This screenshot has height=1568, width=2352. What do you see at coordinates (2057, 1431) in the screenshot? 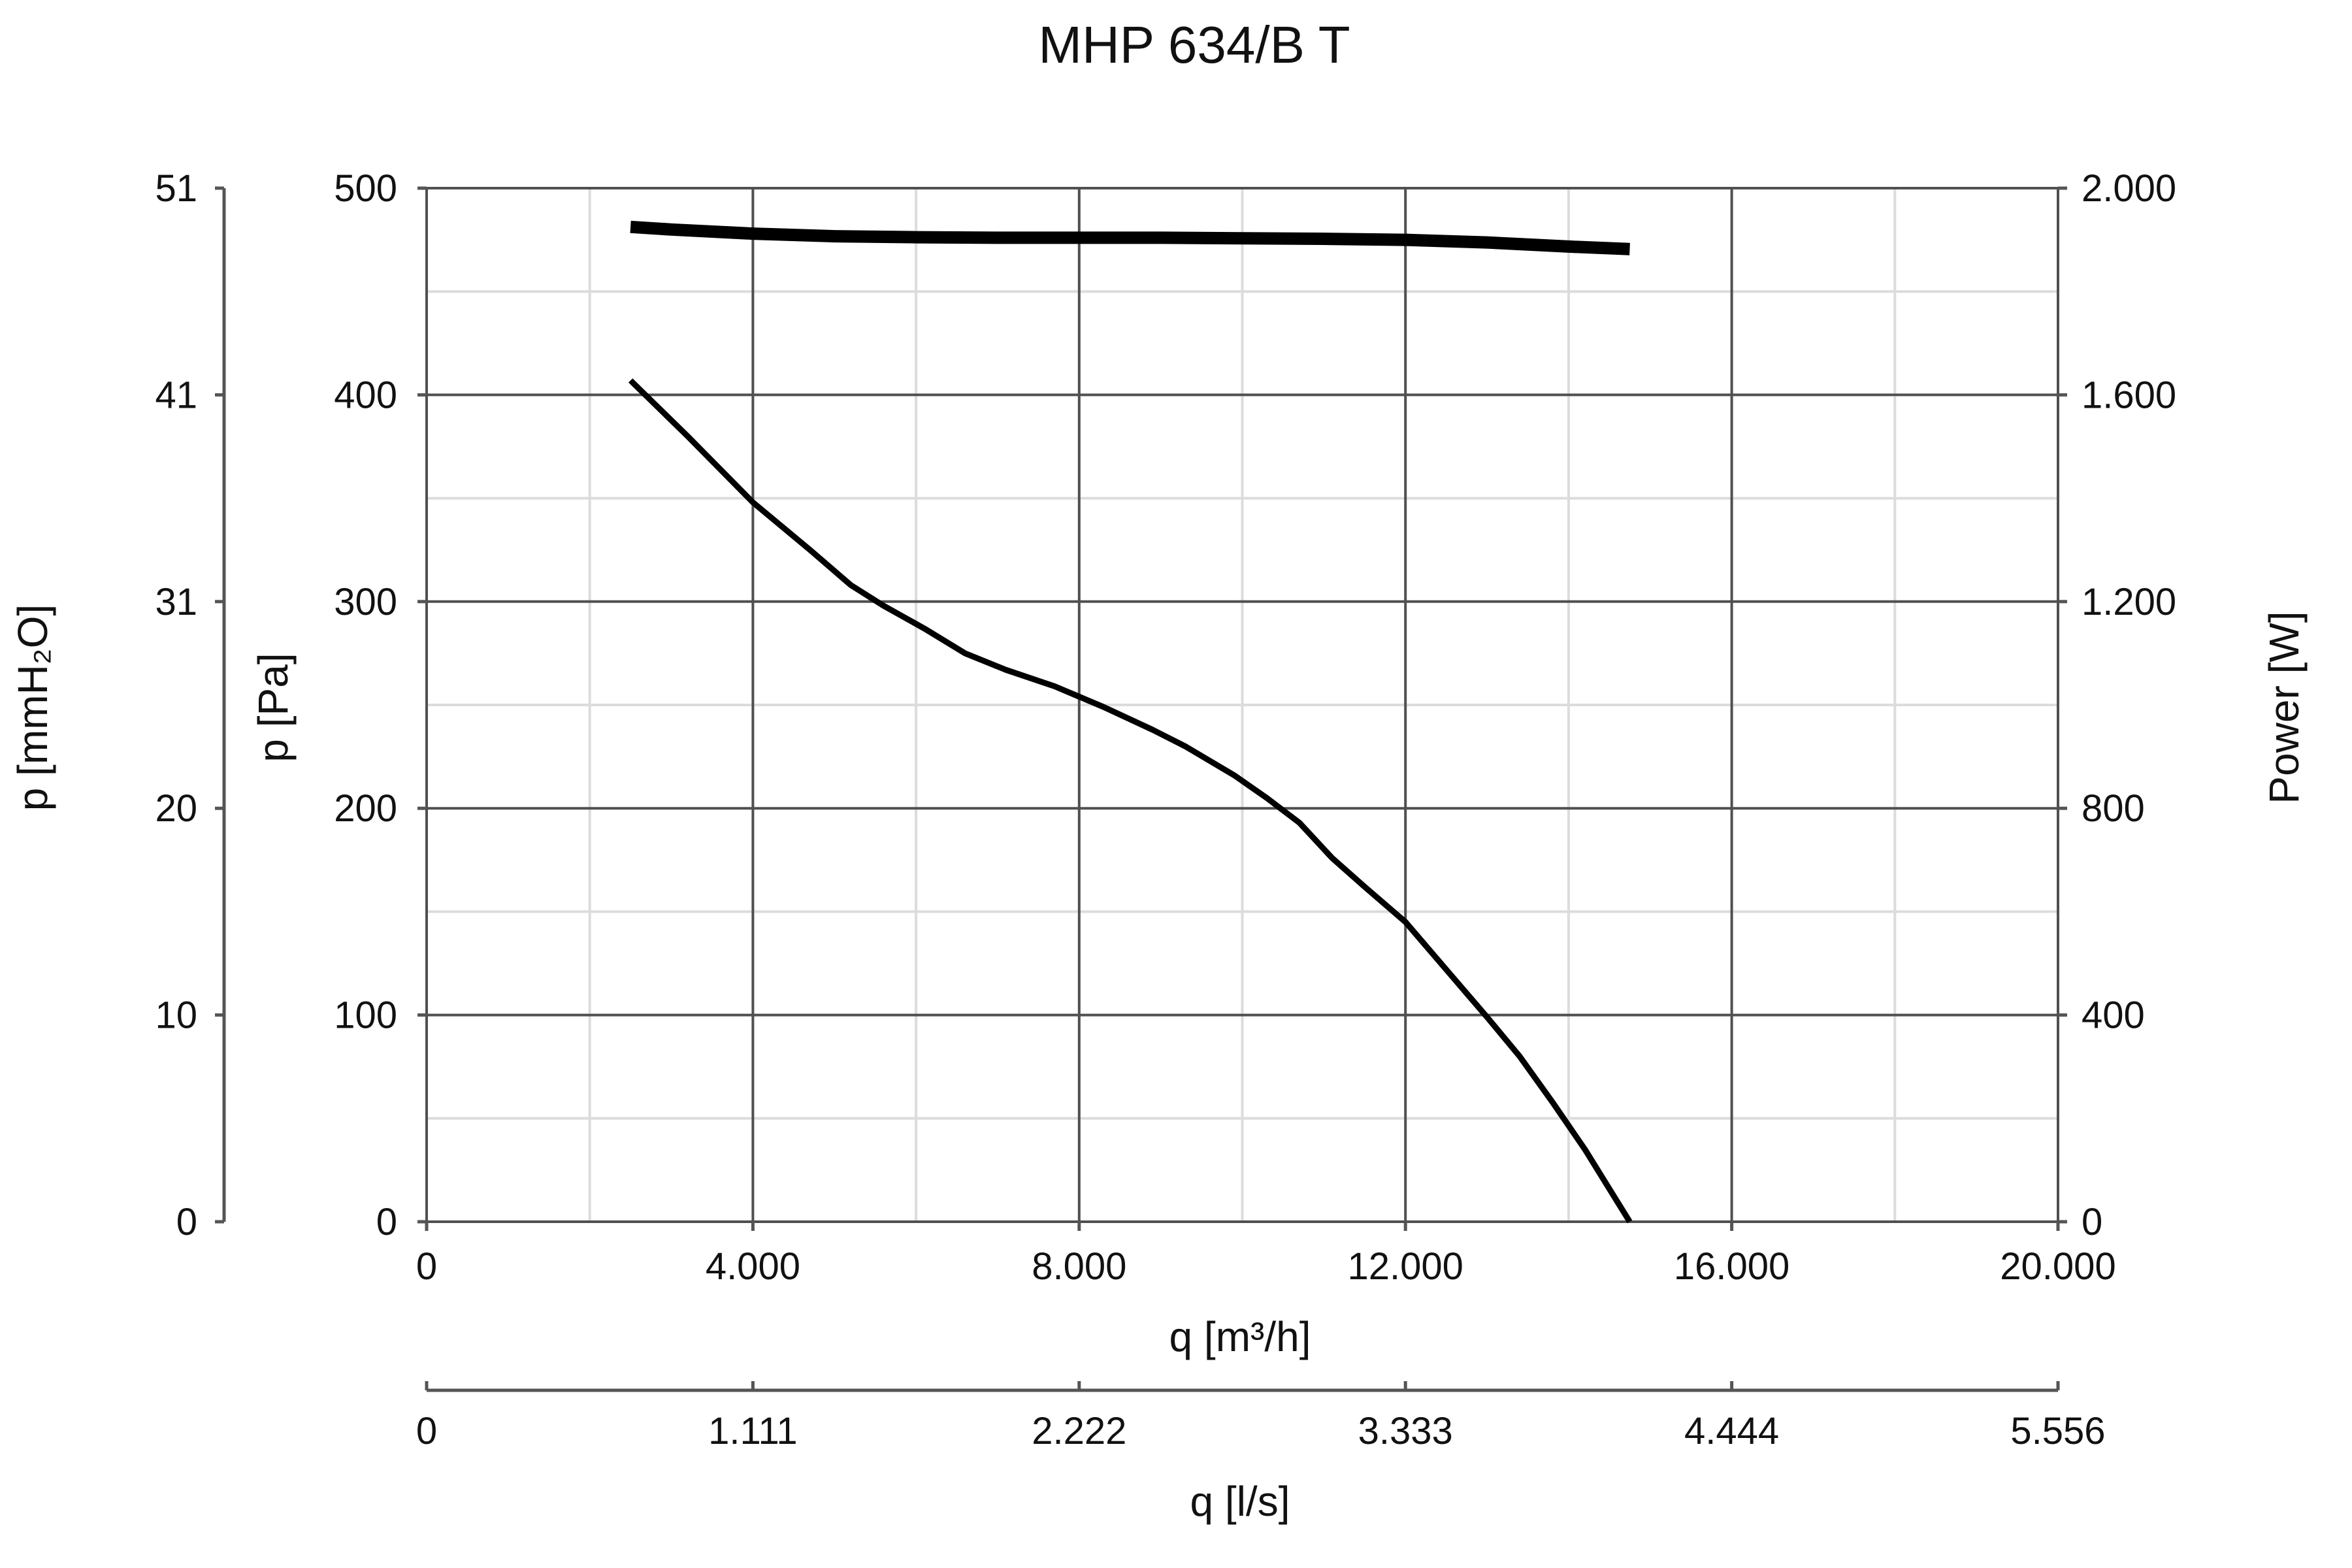
I see `x2-tick-label: 5.556` at bounding box center [2057, 1431].